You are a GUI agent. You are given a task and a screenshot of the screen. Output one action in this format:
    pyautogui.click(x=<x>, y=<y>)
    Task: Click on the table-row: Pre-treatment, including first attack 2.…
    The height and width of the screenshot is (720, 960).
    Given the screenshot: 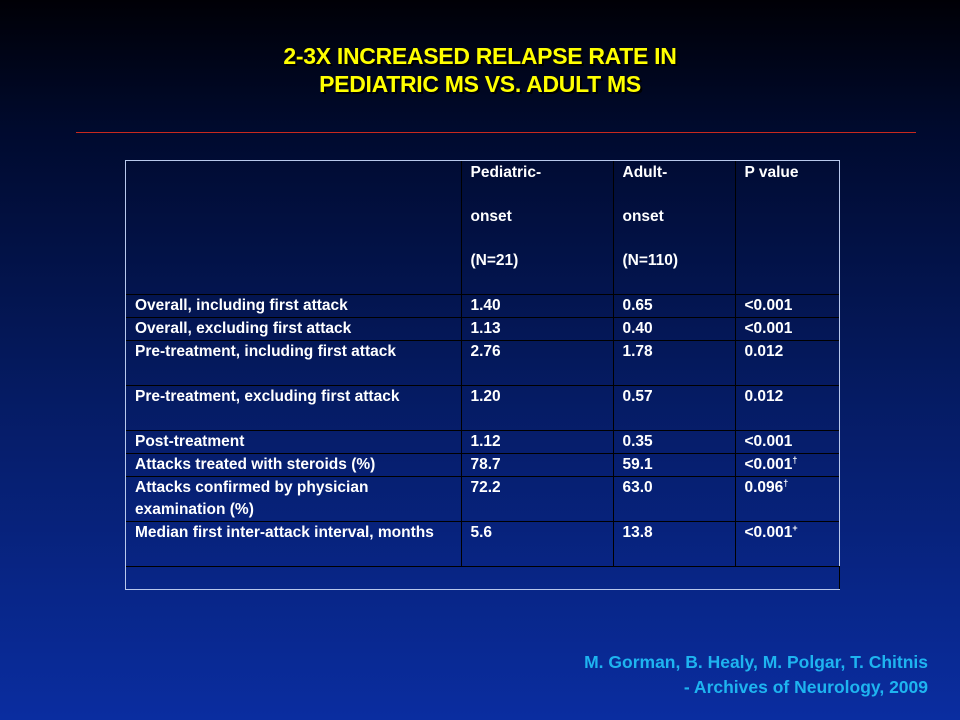 What is the action you would take?
    pyautogui.click(x=482, y=363)
    